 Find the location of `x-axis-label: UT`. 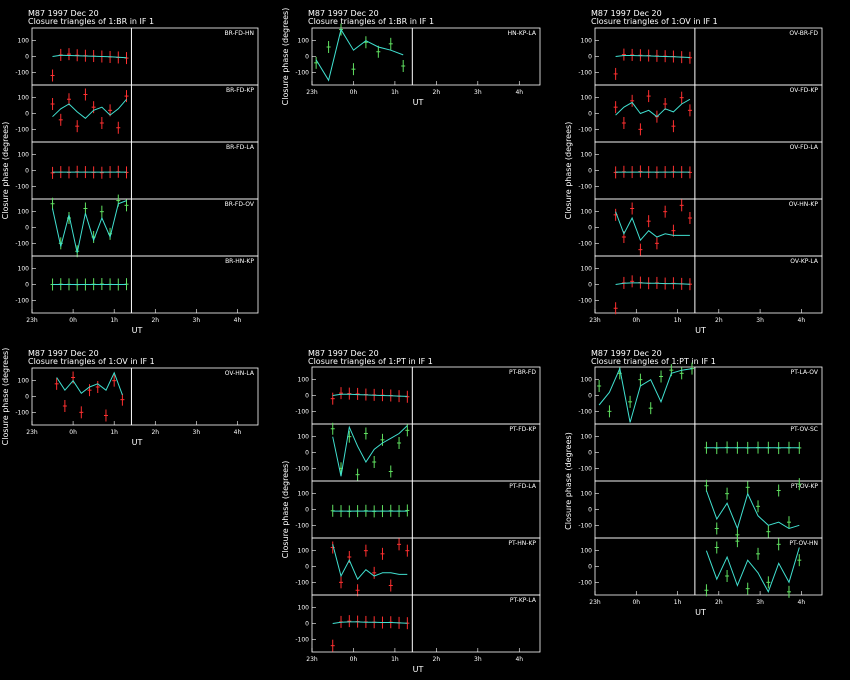

x-axis-label: UT is located at coordinates (137, 442).